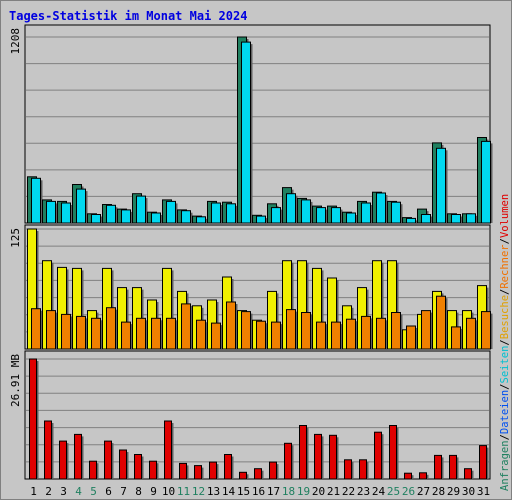  What do you see at coordinates (505, 412) in the screenshot?
I see `legend-item-dateien: Dateien` at bounding box center [505, 412].